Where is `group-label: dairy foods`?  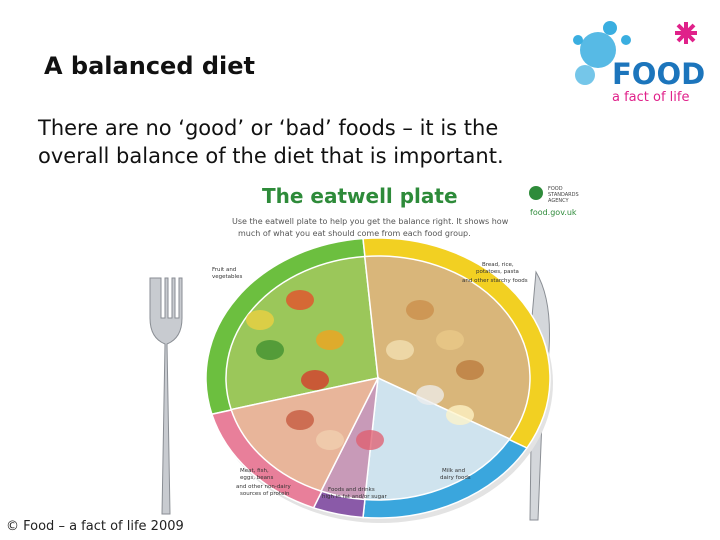
group-label: dairy foods is located at coordinates (455, 478).